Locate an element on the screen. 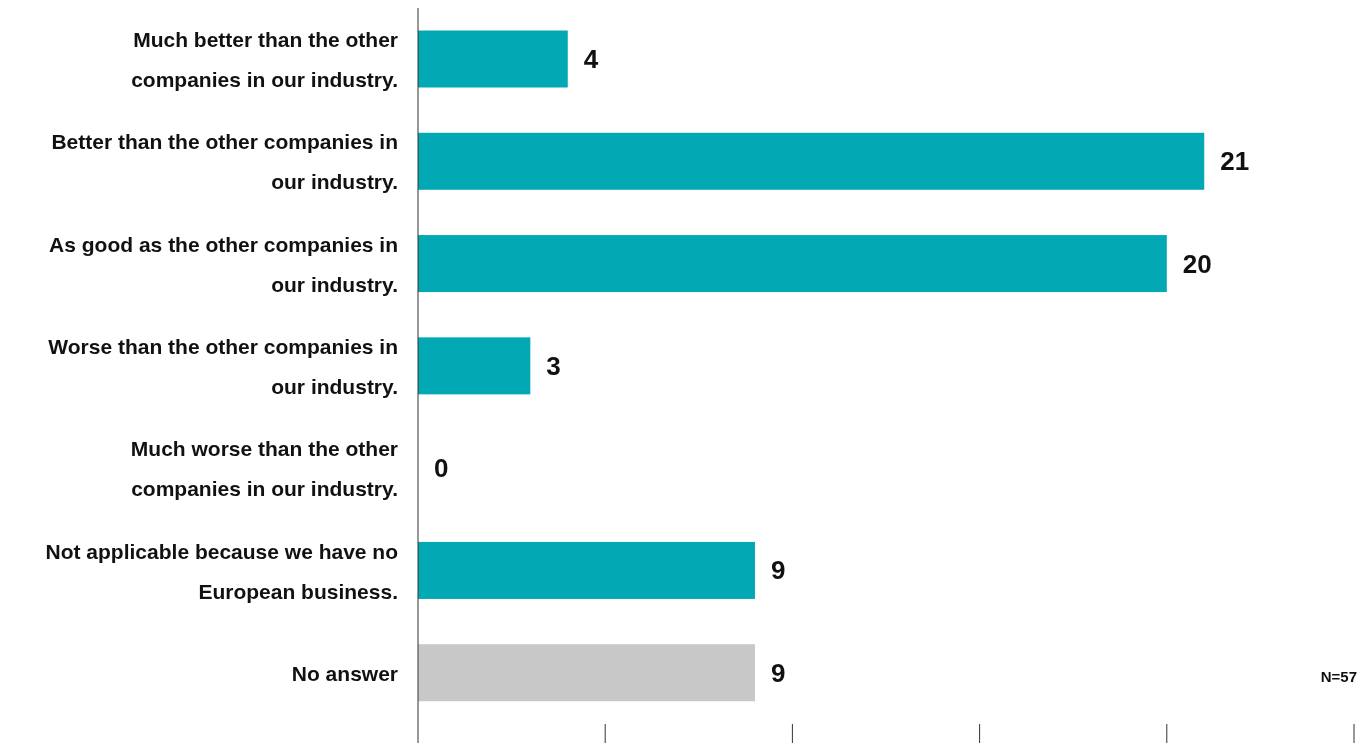 Image resolution: width=1359 pixels, height=744 pixels. data-label: 4 is located at coordinates (591, 59).